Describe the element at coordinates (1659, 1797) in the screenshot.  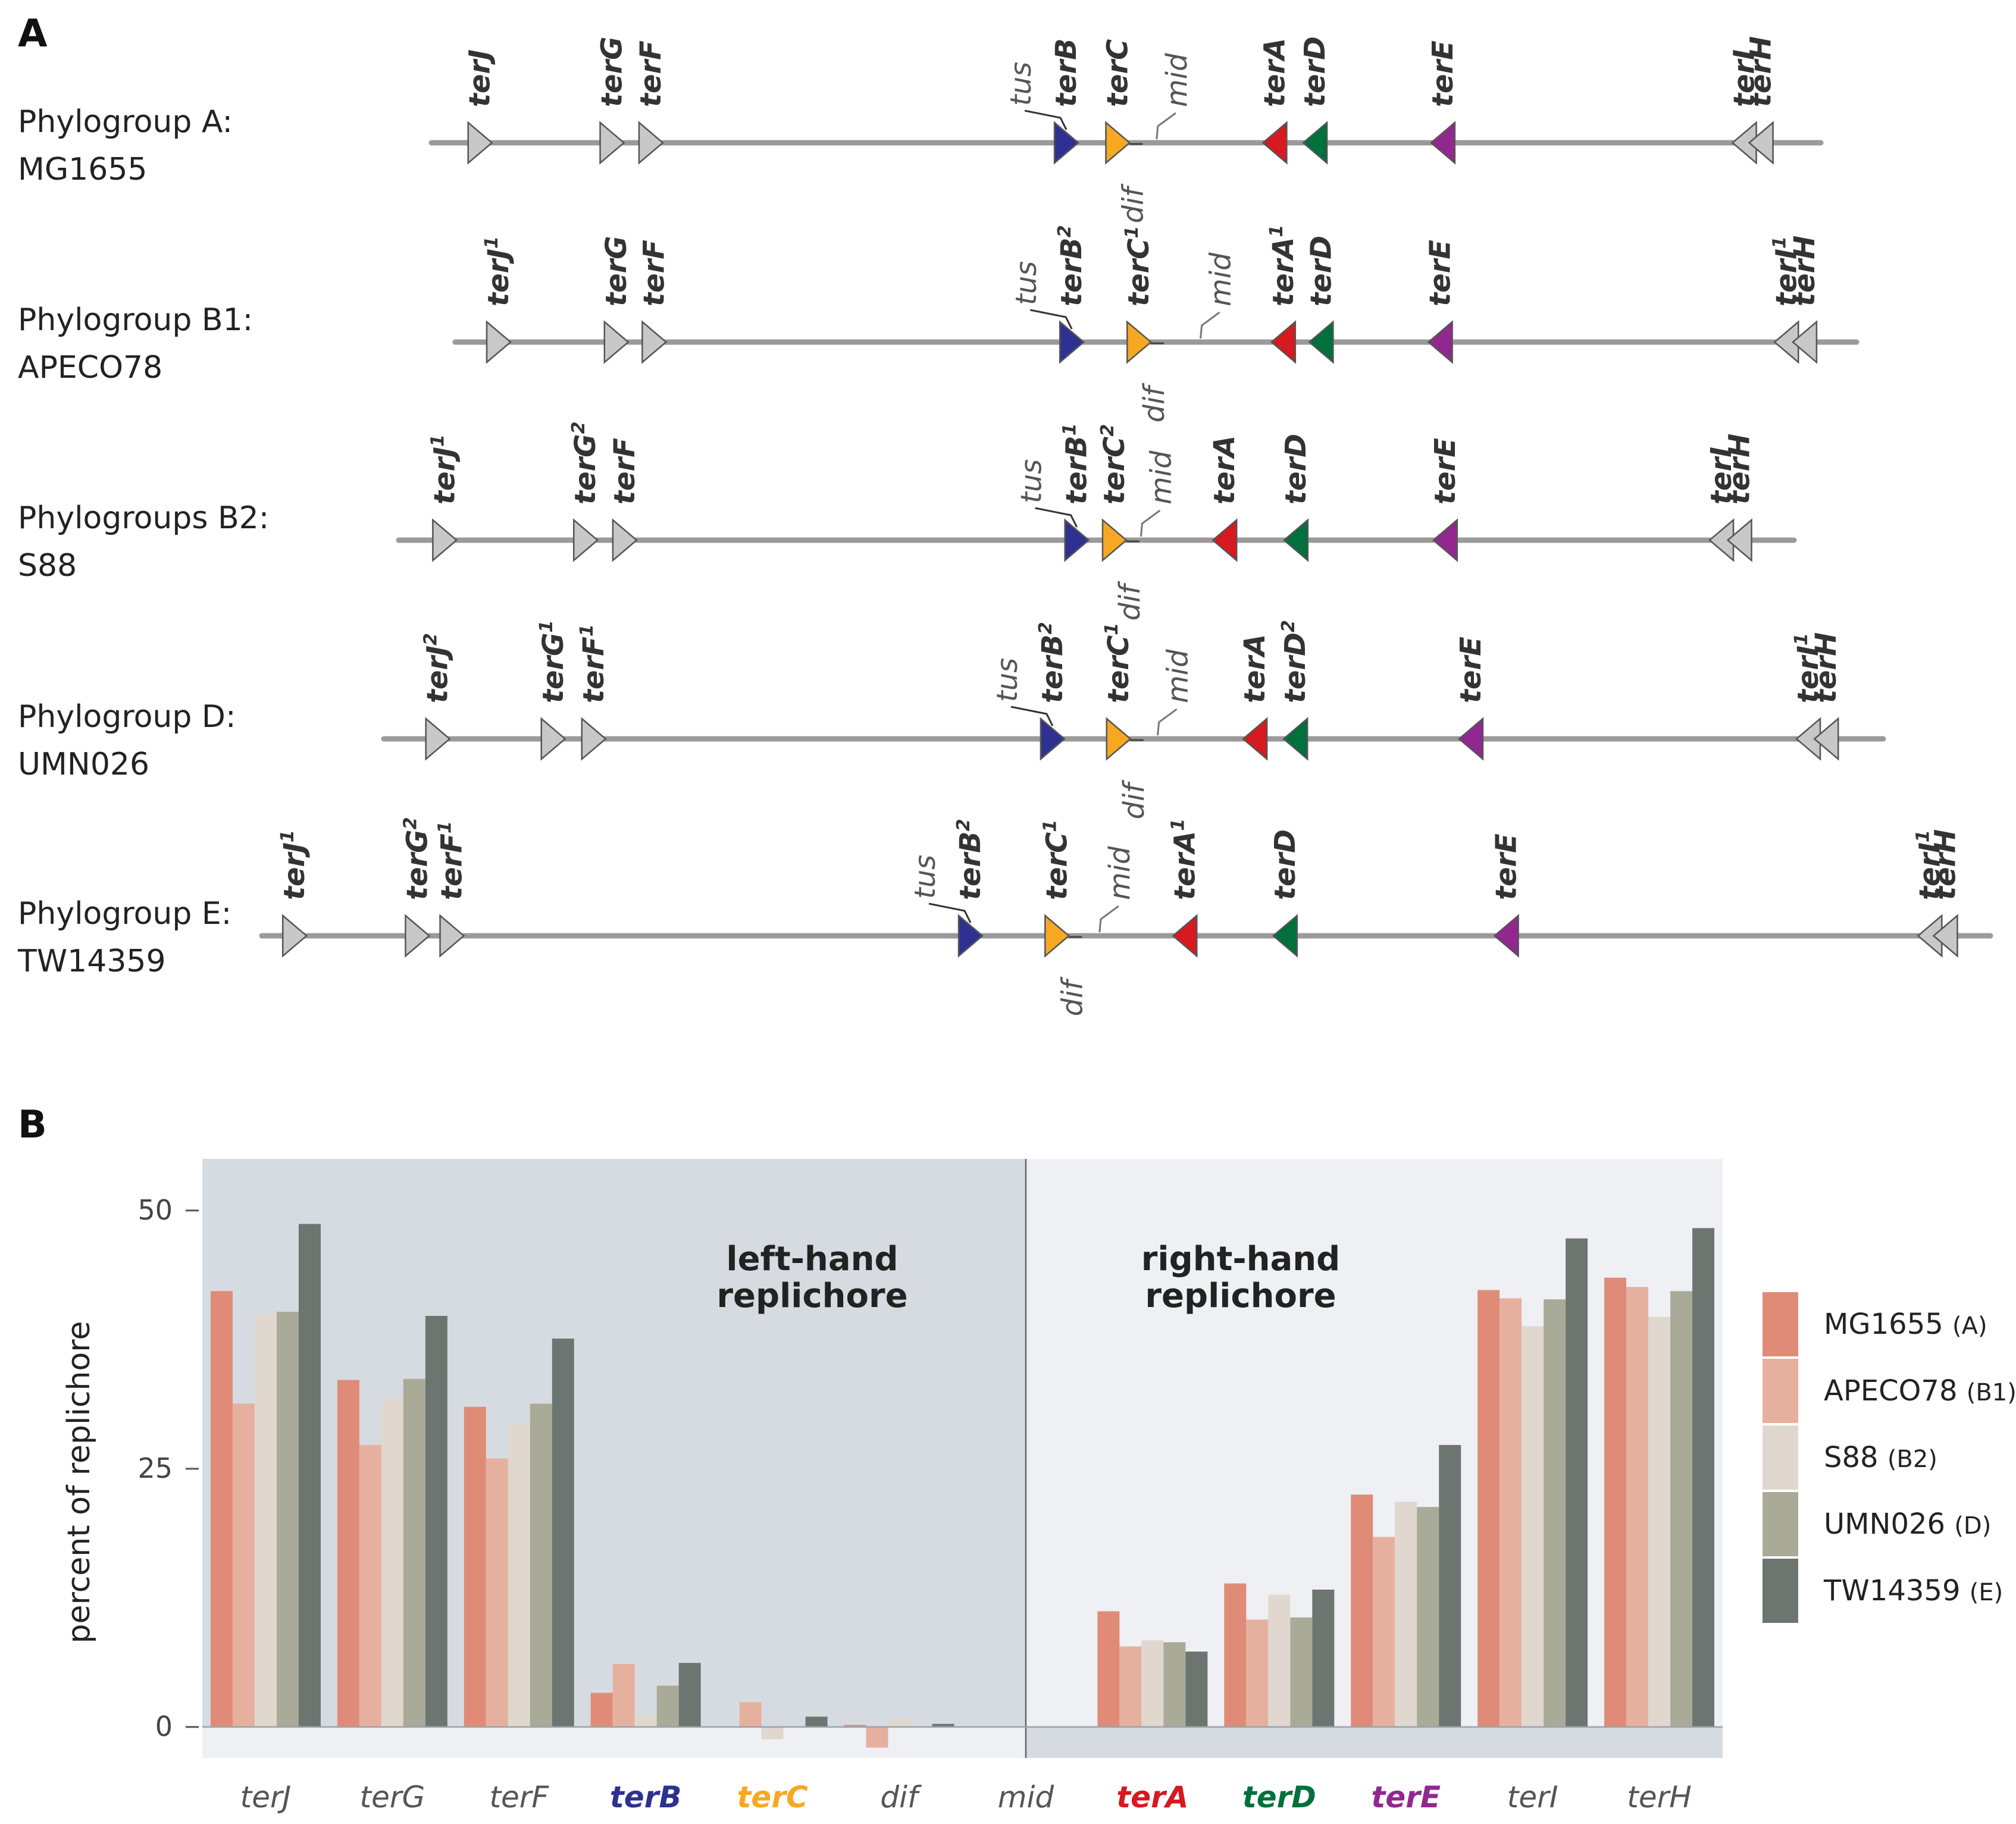
I see `x-category-terH: terH` at that location.